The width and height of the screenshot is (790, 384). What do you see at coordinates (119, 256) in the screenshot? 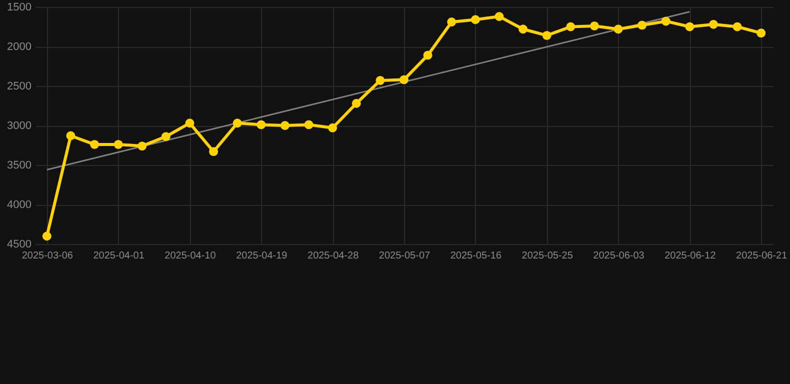
I see `x-tick-label: 2025-04-01` at bounding box center [119, 256].